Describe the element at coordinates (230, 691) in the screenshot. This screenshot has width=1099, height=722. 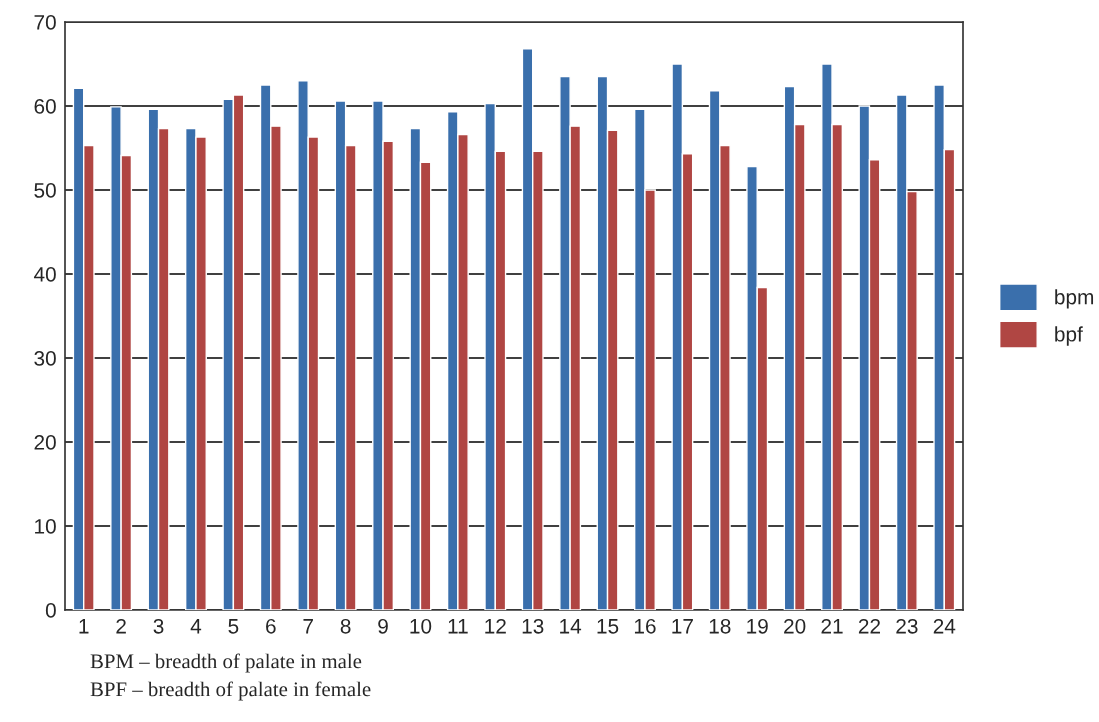
I see `text: BPF – breadth of palate in female` at that location.